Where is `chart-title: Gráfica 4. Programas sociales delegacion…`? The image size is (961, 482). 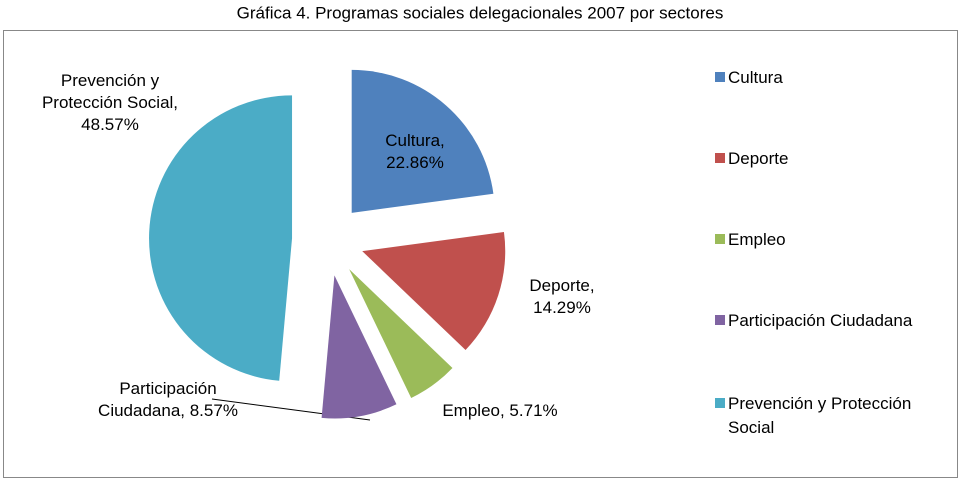 chart-title: Gráfica 4. Programas sociales delegacion… is located at coordinates (480, 12).